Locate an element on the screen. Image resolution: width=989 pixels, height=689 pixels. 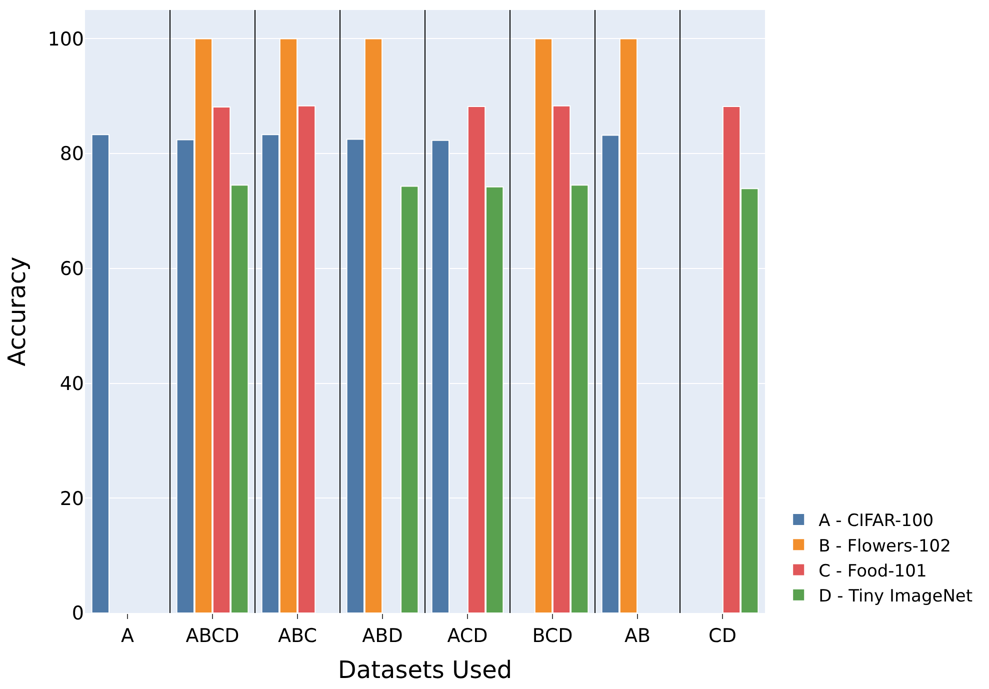
x-tick-label: ACD is located at coordinates (467, 635).